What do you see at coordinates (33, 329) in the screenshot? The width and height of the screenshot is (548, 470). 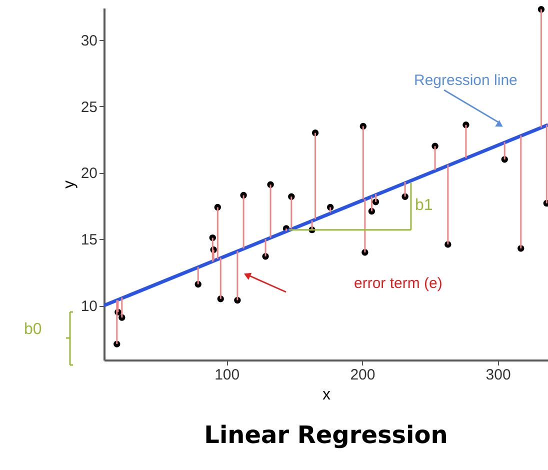 I see `text: b0` at bounding box center [33, 329].